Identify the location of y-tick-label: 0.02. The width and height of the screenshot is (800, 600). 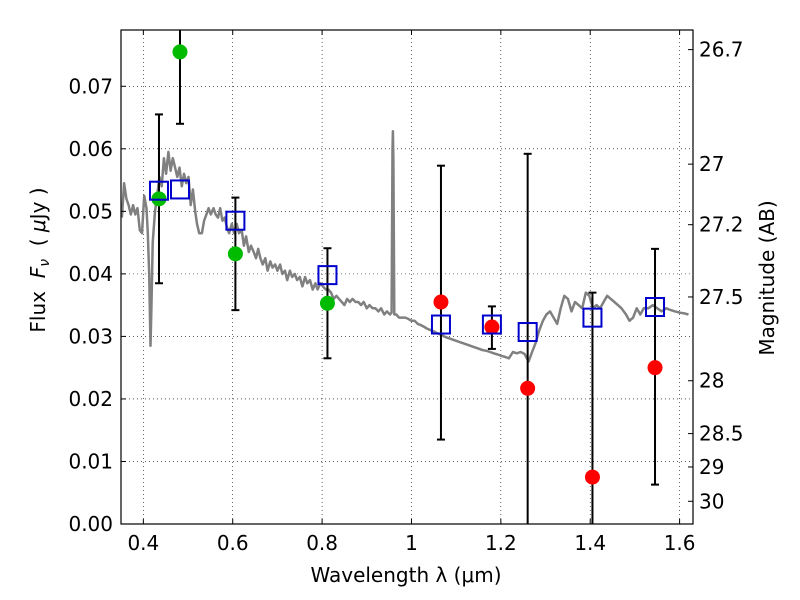
(90, 399).